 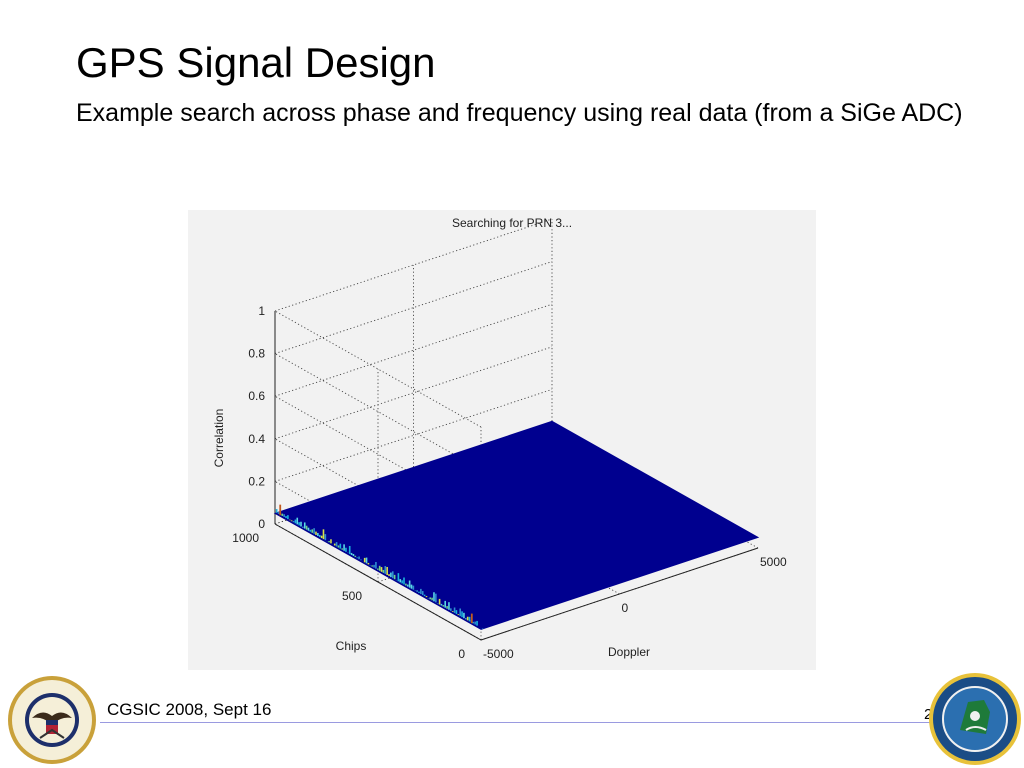 I want to click on x-axis-label: Doppler, so click(x=629, y=652).